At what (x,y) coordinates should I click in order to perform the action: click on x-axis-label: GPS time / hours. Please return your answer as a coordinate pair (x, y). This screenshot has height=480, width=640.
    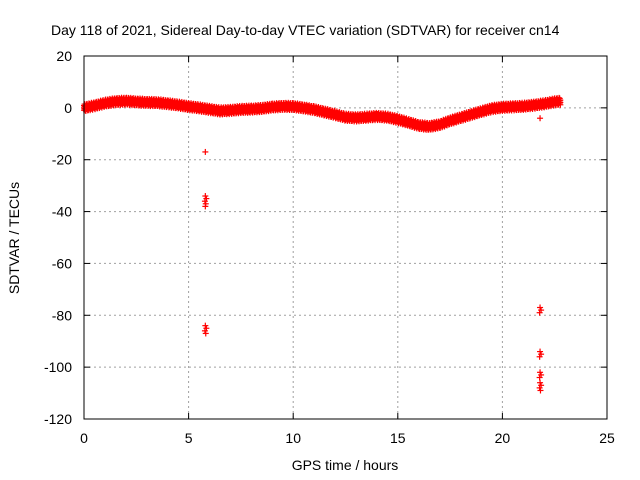
    Looking at the image, I should click on (345, 465).